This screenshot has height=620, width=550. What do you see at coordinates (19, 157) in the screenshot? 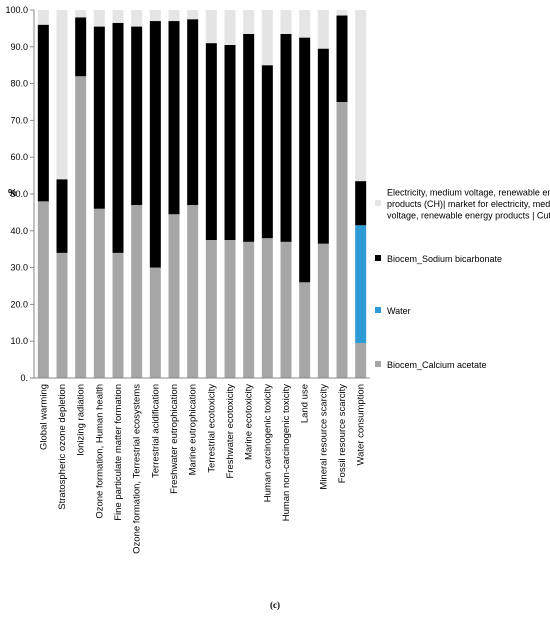
I see `y-tick-label: 60.0` at bounding box center [19, 157].